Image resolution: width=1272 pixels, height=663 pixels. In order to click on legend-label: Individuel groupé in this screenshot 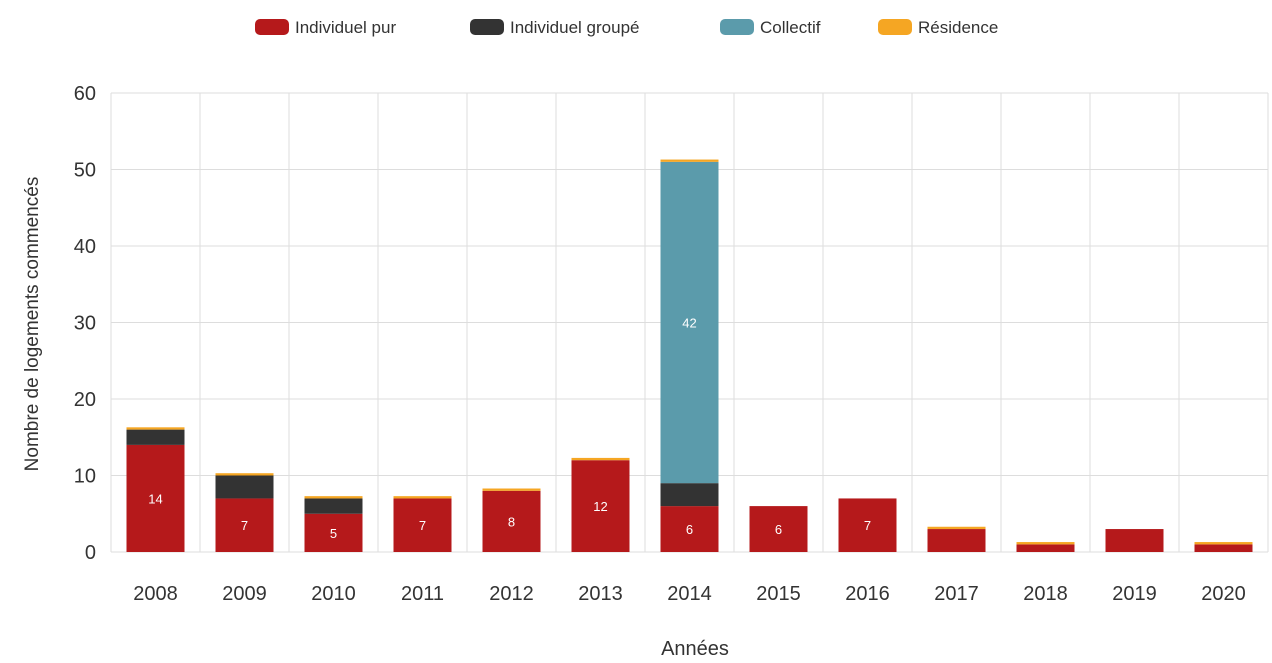, I will do `click(574, 27)`.